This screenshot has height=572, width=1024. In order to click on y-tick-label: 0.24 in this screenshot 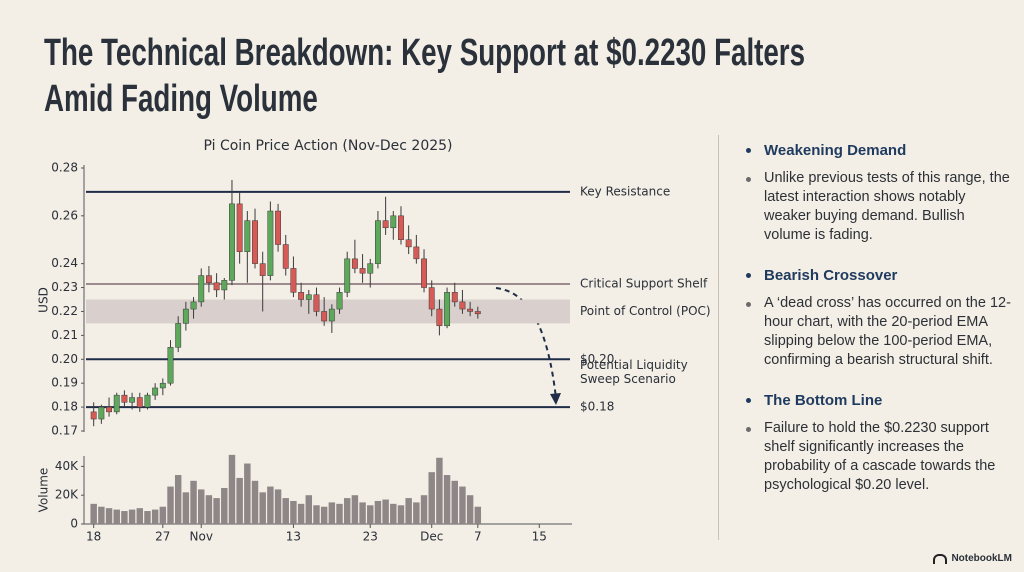, I will do `click(64, 263)`.